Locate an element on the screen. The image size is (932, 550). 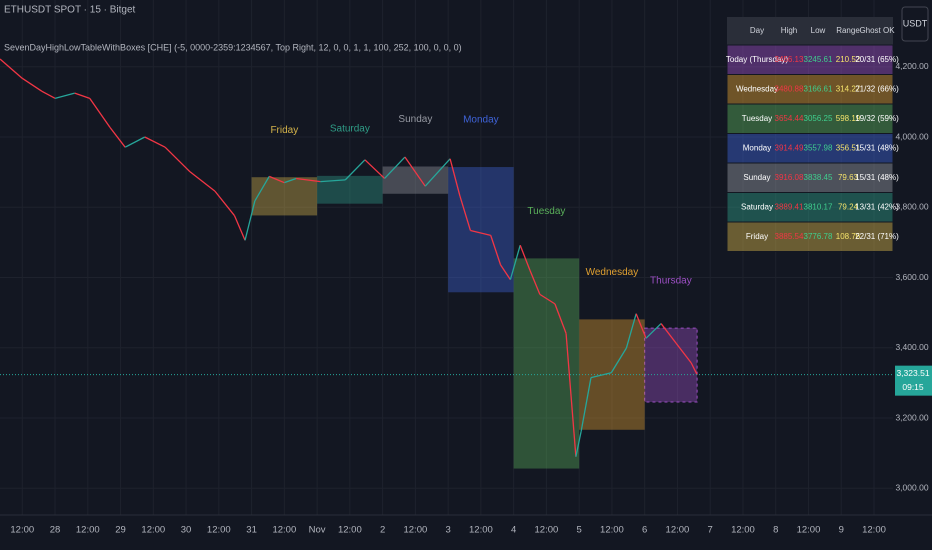
table-header: Low is located at coordinates (818, 30).